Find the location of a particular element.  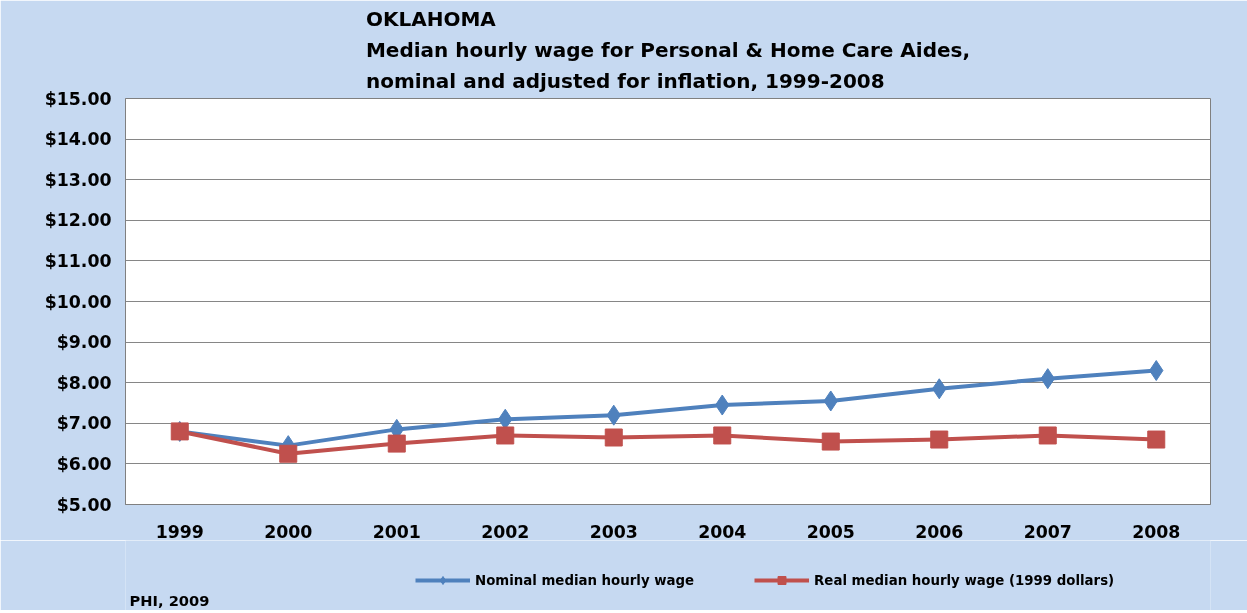

legend-label: Real median hourly wage (1999 dollars) is located at coordinates (964, 580).